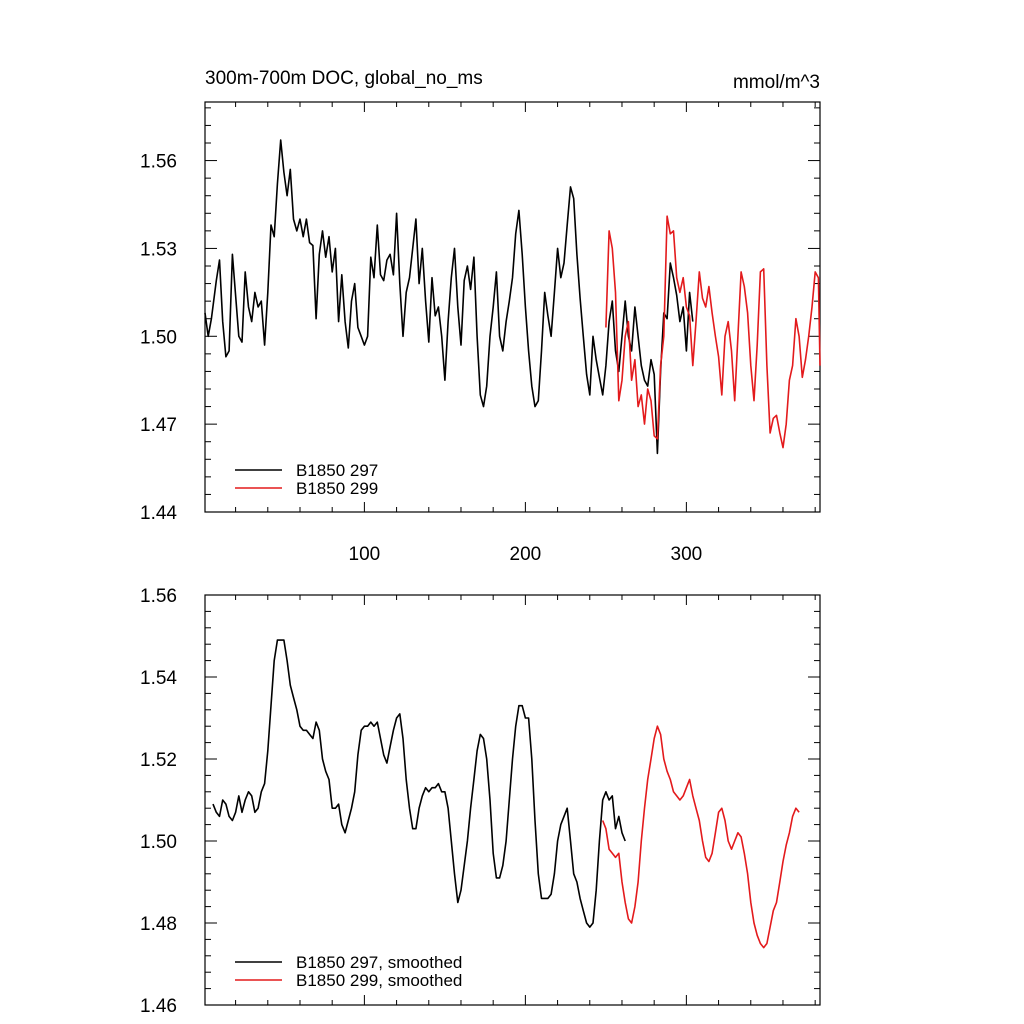 This screenshot has height=1024, width=1024. I want to click on units-label: mmol/m^3, so click(776, 82).